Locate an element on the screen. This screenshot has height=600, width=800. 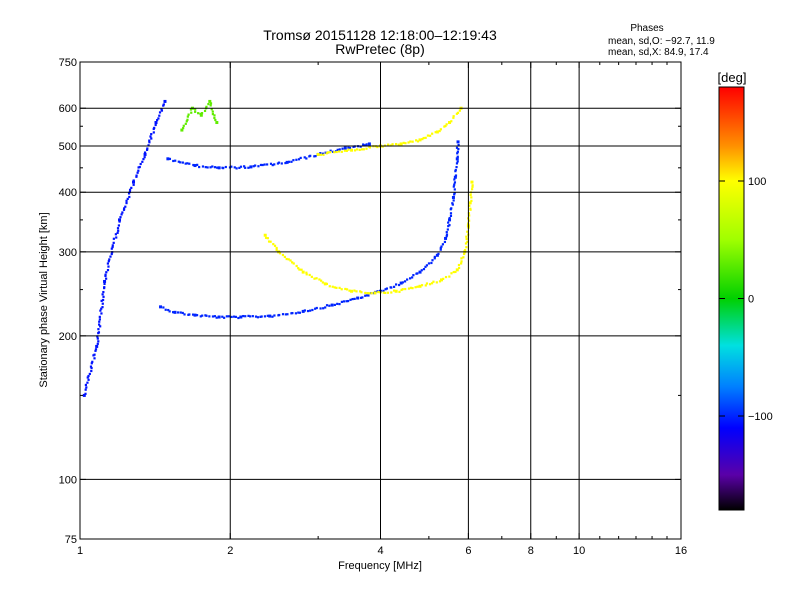
colorbar-tick-label: 100 is located at coordinates (757, 182).